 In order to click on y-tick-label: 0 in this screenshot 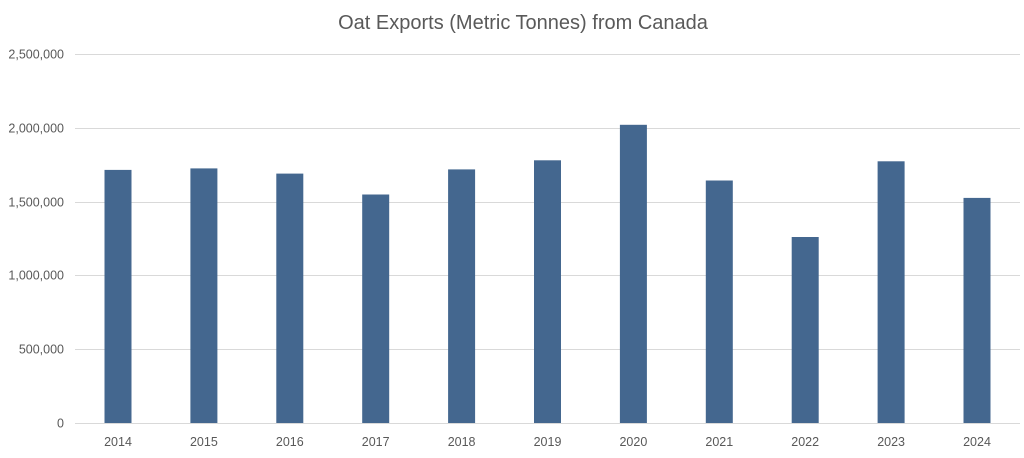, I will do `click(60, 424)`.